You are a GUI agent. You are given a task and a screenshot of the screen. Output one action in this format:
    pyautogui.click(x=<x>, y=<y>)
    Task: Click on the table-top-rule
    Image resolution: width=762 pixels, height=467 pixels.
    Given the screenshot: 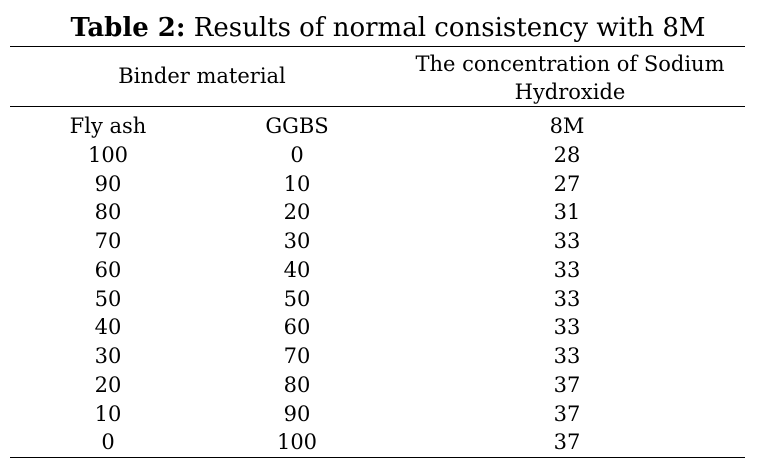 What is the action you would take?
    pyautogui.click(x=377, y=46)
    